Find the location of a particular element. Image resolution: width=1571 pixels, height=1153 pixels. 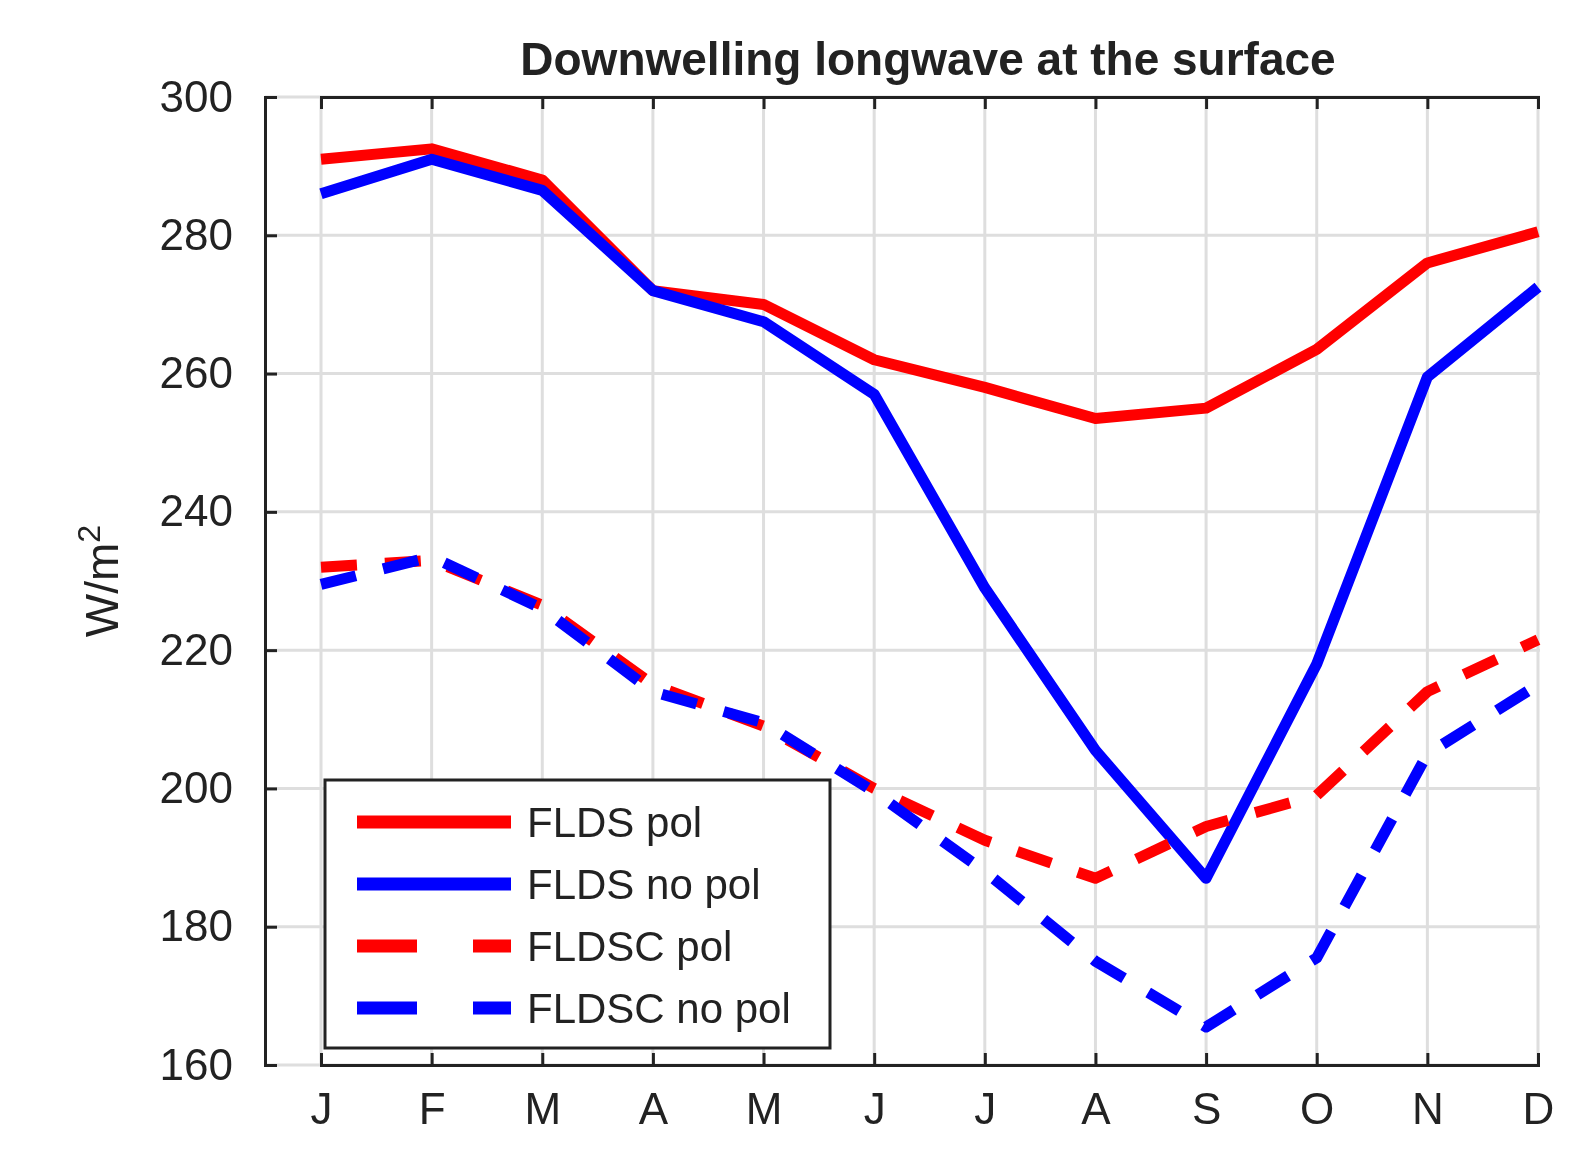

chart-title: Downwelling longwave at the surface is located at coordinates (928, 59).